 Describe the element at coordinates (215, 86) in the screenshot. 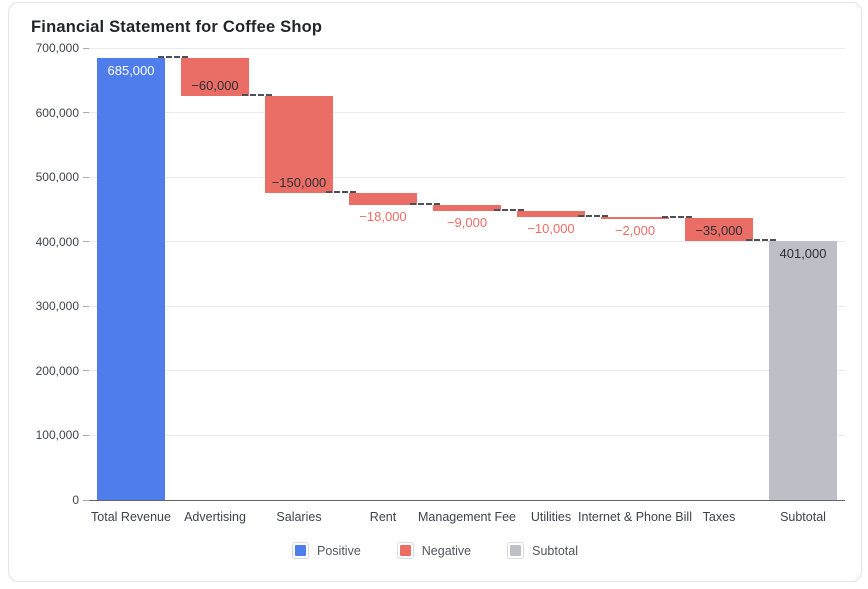

I see `bar-value-label-advertising: −60,000` at that location.